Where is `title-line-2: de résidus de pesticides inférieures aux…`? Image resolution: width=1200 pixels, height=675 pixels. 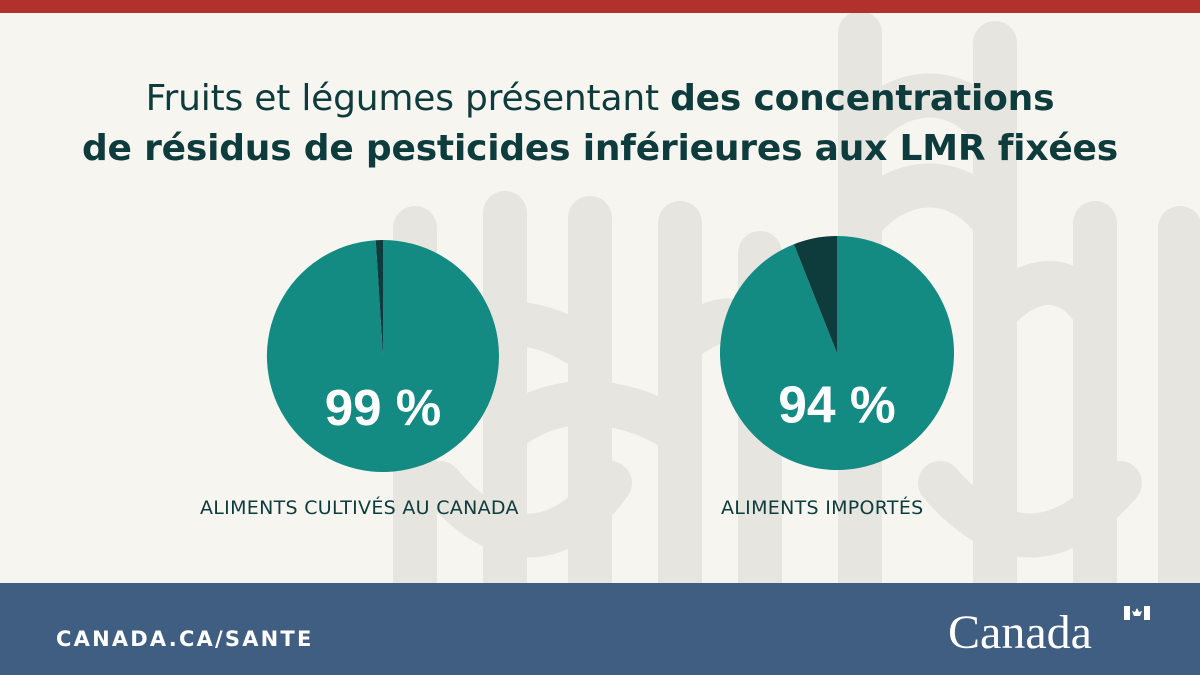
title-line-2: de résidus de pesticides inférieures aux… is located at coordinates (599, 148).